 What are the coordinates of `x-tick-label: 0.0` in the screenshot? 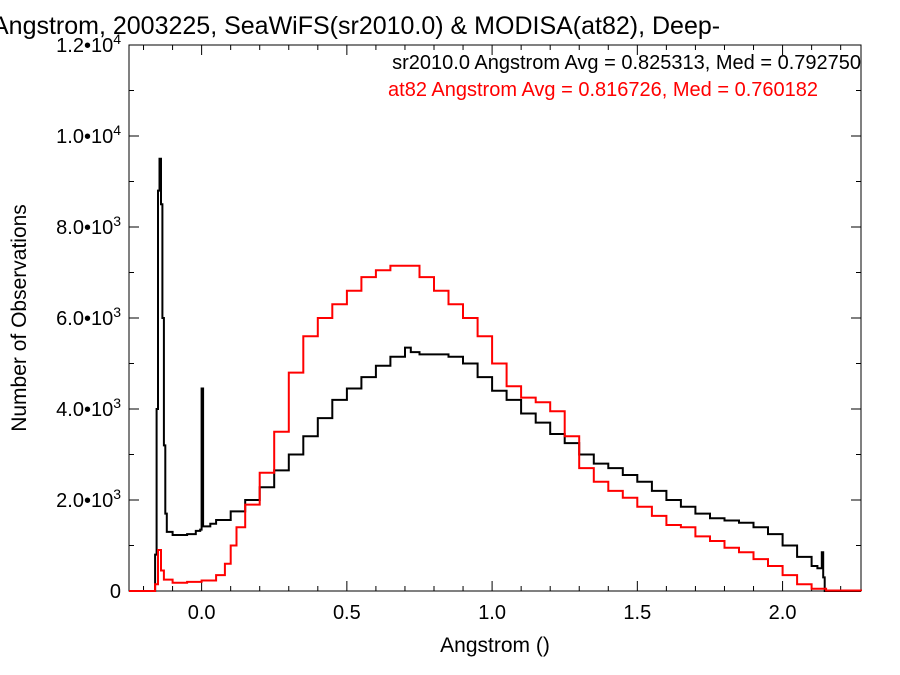 It's located at (202, 613).